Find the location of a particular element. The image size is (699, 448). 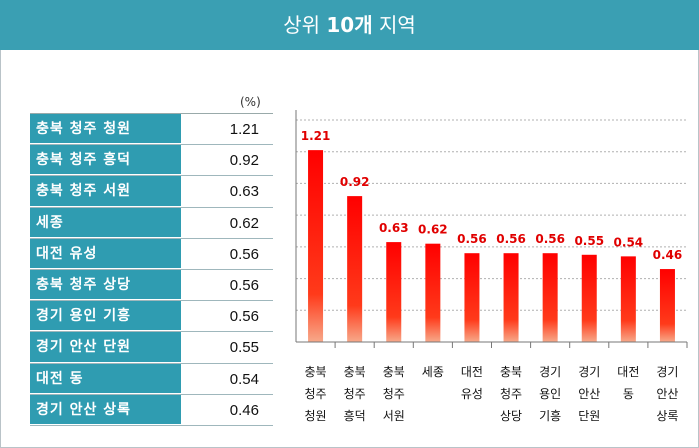

data-label: 0.55 is located at coordinates (589, 241).